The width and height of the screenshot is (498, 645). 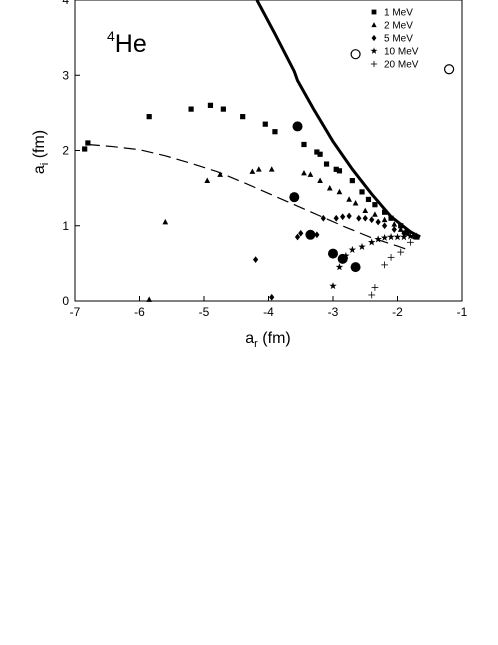 What do you see at coordinates (374, 64) in the screenshot?
I see `legend-marker-20-mev` at bounding box center [374, 64].